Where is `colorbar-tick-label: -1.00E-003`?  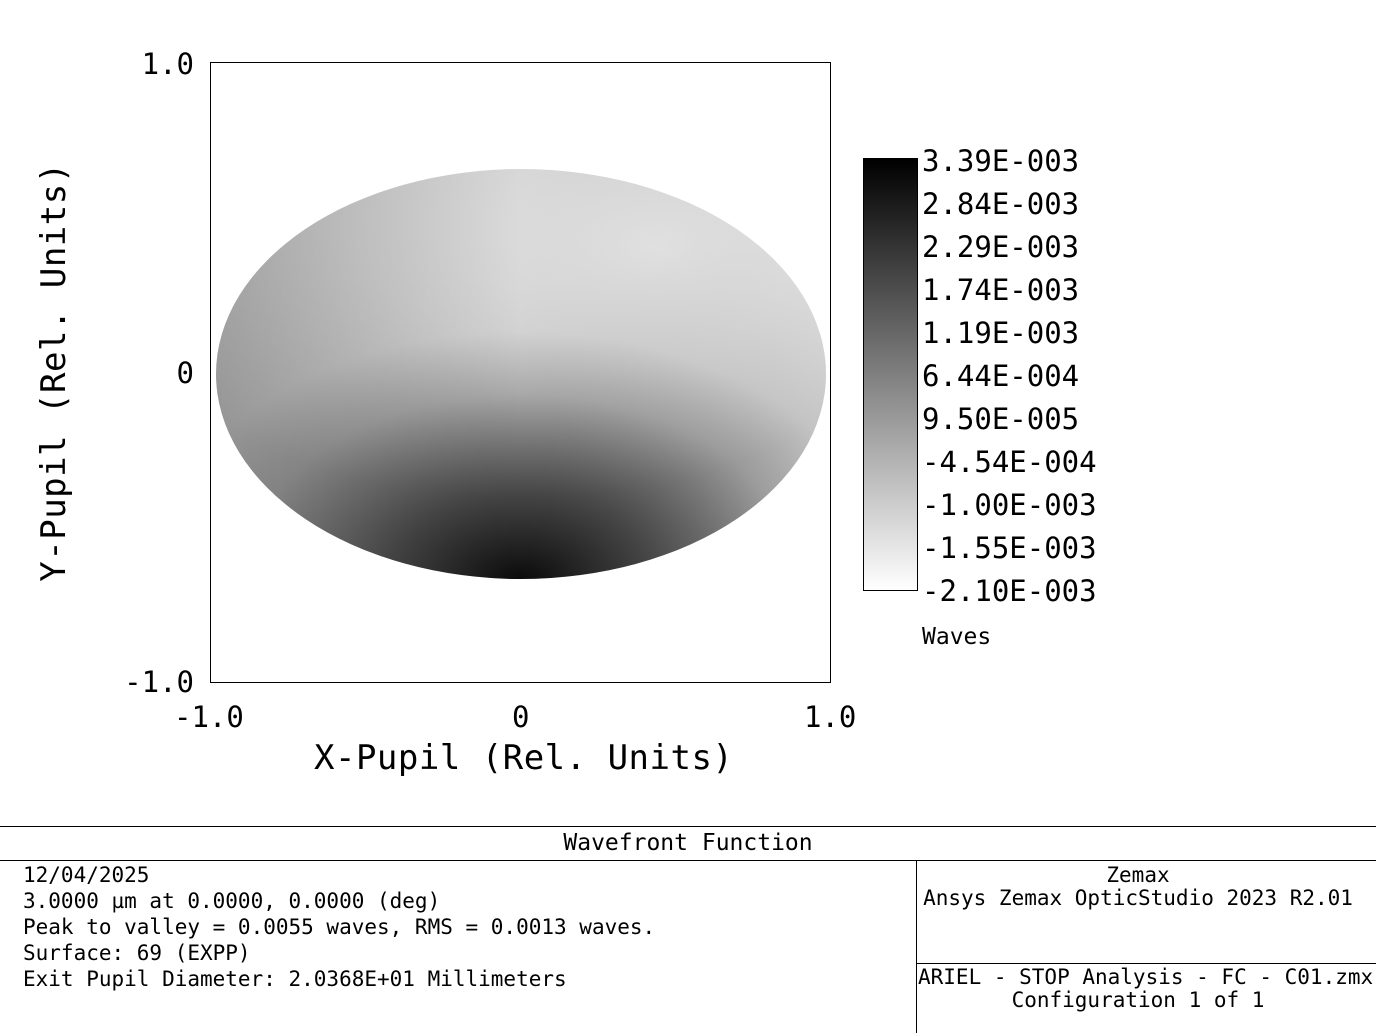
colorbar-tick-label: -1.00E-003 is located at coordinates (1009, 505).